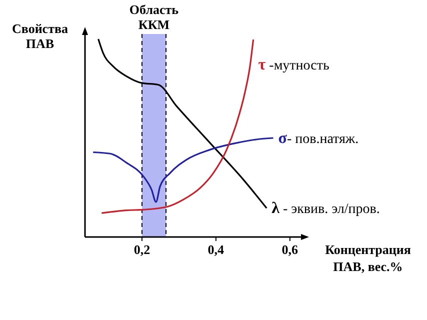  Describe the element at coordinates (290, 249) in the screenshot. I see `x-tick-label: 0,6` at that location.